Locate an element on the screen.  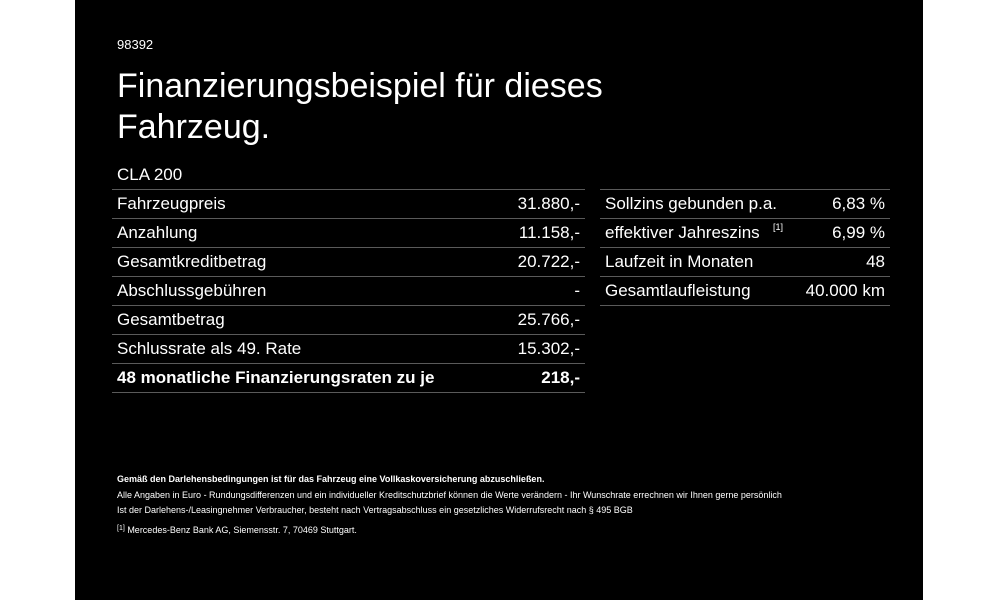
table-row: Gesamtlaufleistung 40.000 km is located at coordinates (745, 291).